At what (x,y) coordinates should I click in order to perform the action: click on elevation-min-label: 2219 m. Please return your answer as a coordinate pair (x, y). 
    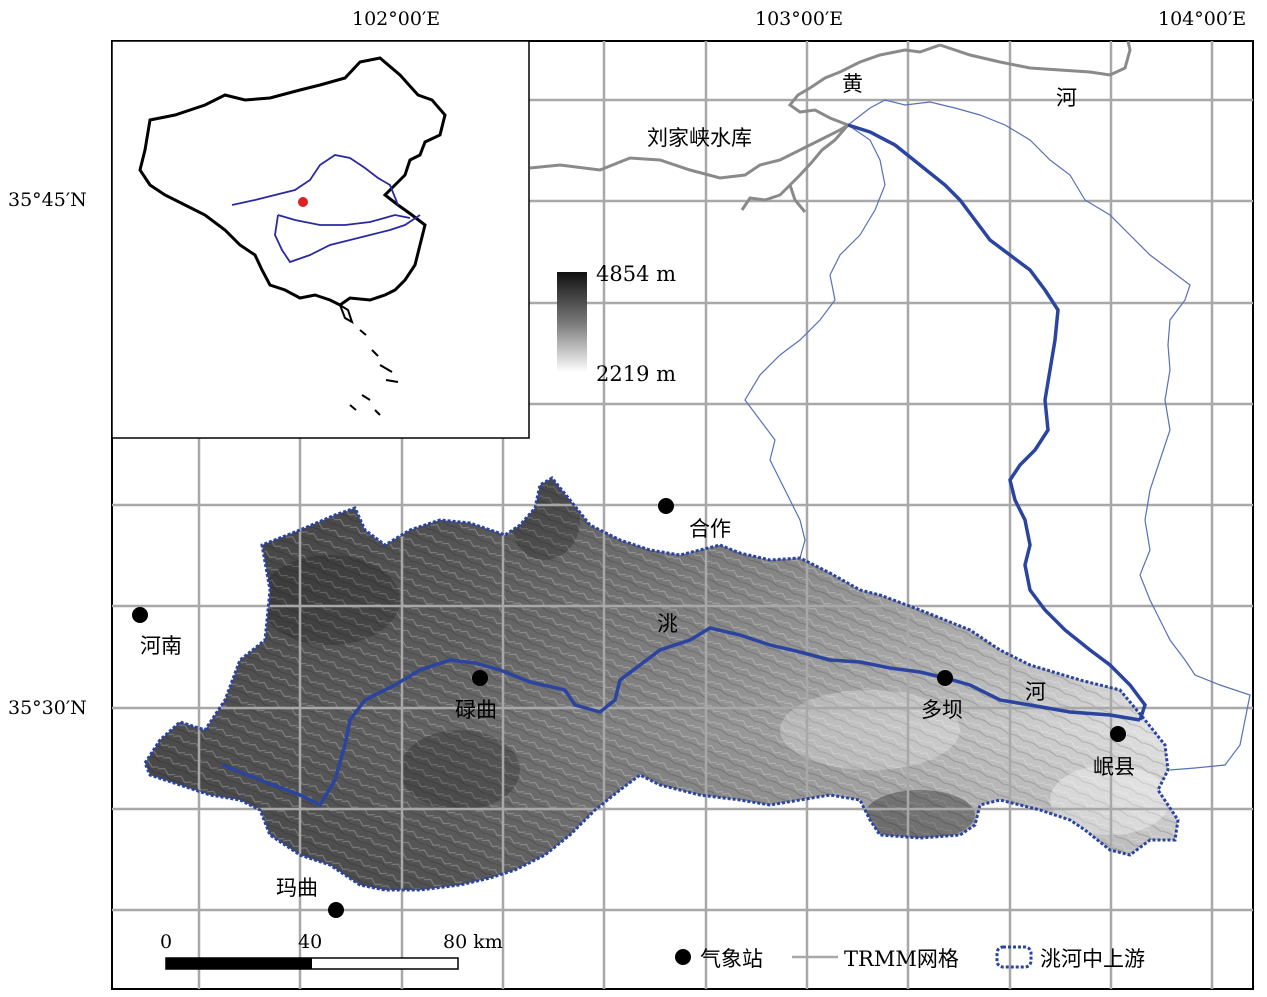
    Looking at the image, I should click on (636, 374).